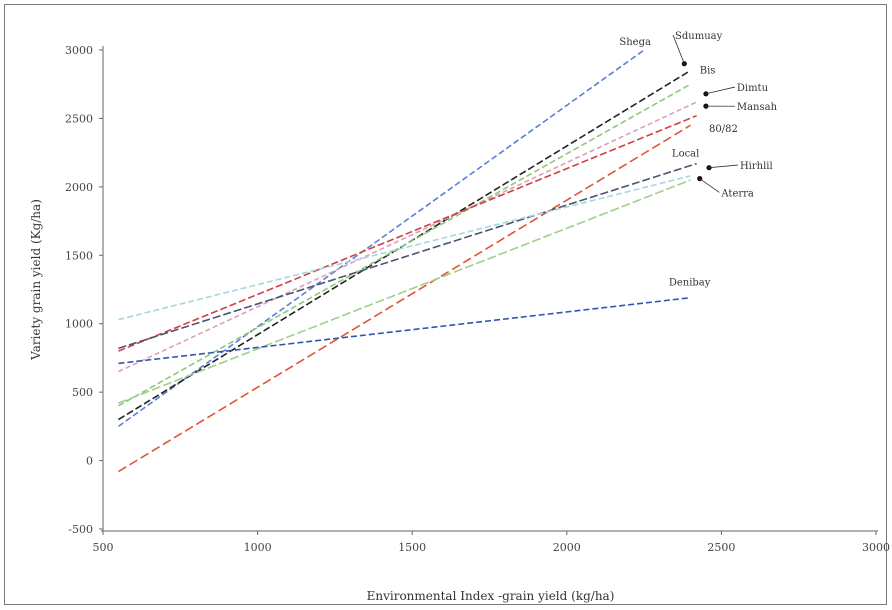 The height and width of the screenshot is (610, 892). I want to click on y-tick-label: 500, so click(82, 392).